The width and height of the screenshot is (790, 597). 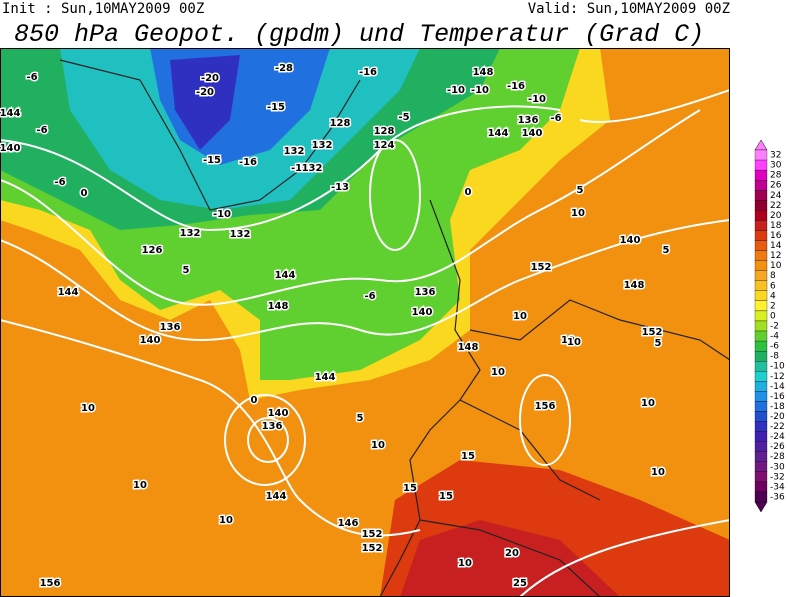 What do you see at coordinates (776, 236) in the screenshot?
I see `colorbar-label: 16` at bounding box center [776, 236].